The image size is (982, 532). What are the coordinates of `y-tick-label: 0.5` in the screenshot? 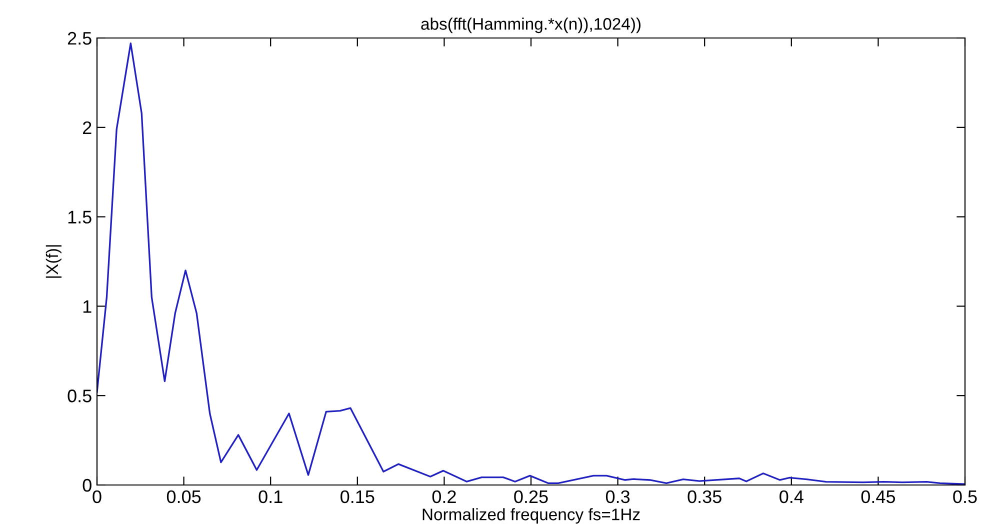 It's located at (80, 396).